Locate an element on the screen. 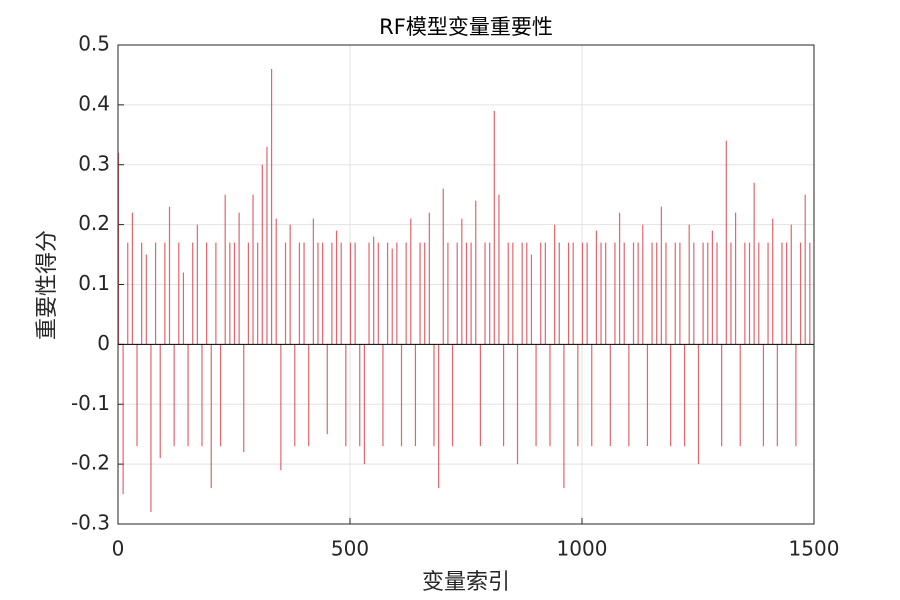 This screenshot has width=900, height=600. x-tick-label: 0 is located at coordinates (118, 549).